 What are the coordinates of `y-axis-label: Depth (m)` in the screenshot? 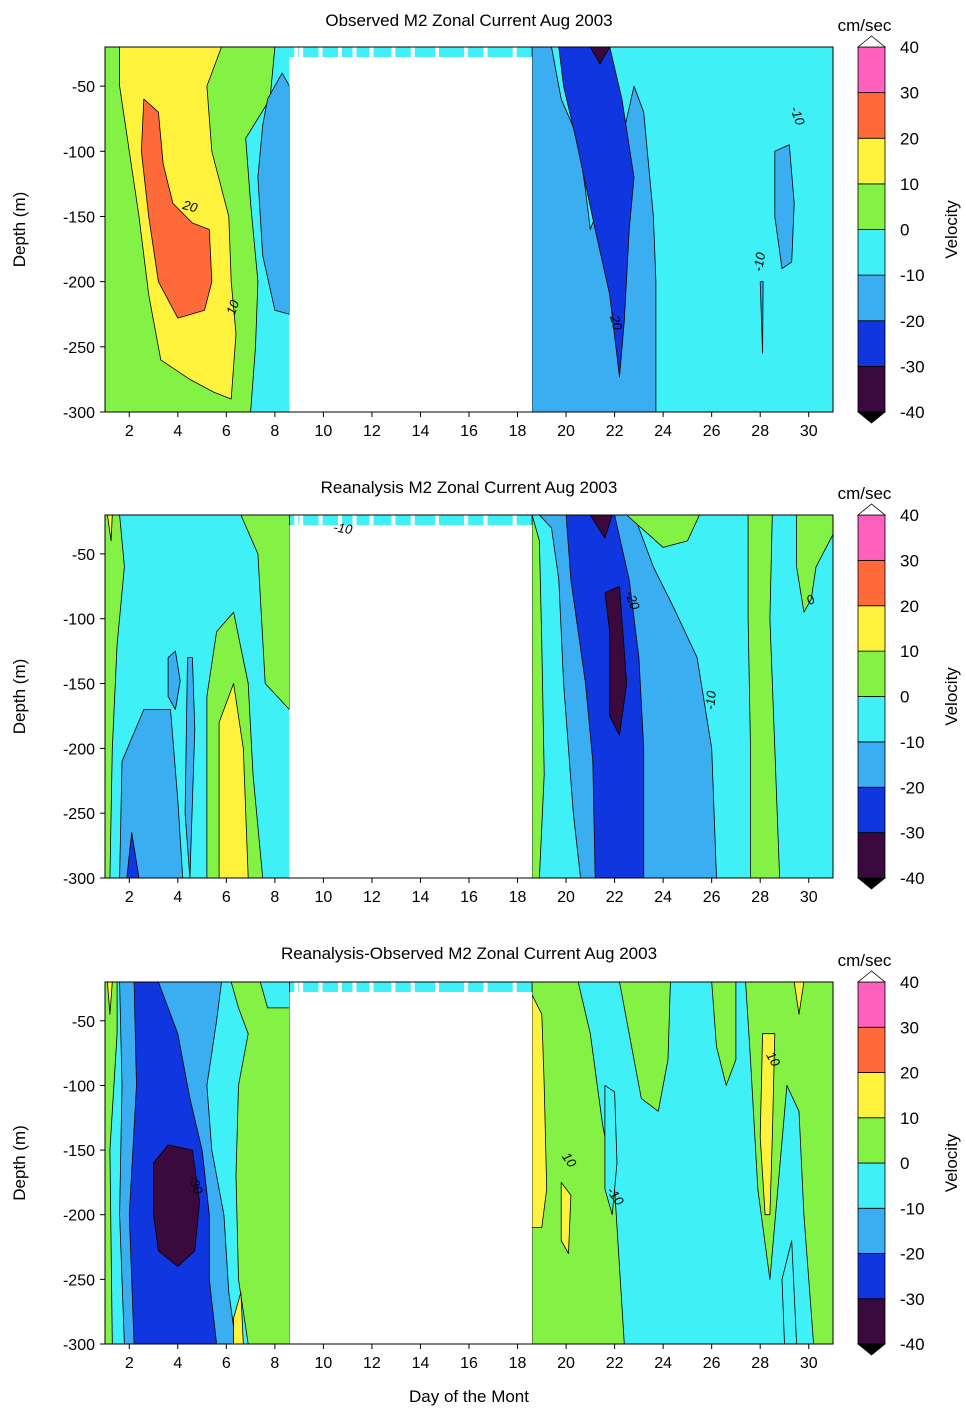 It's located at (19, 230).